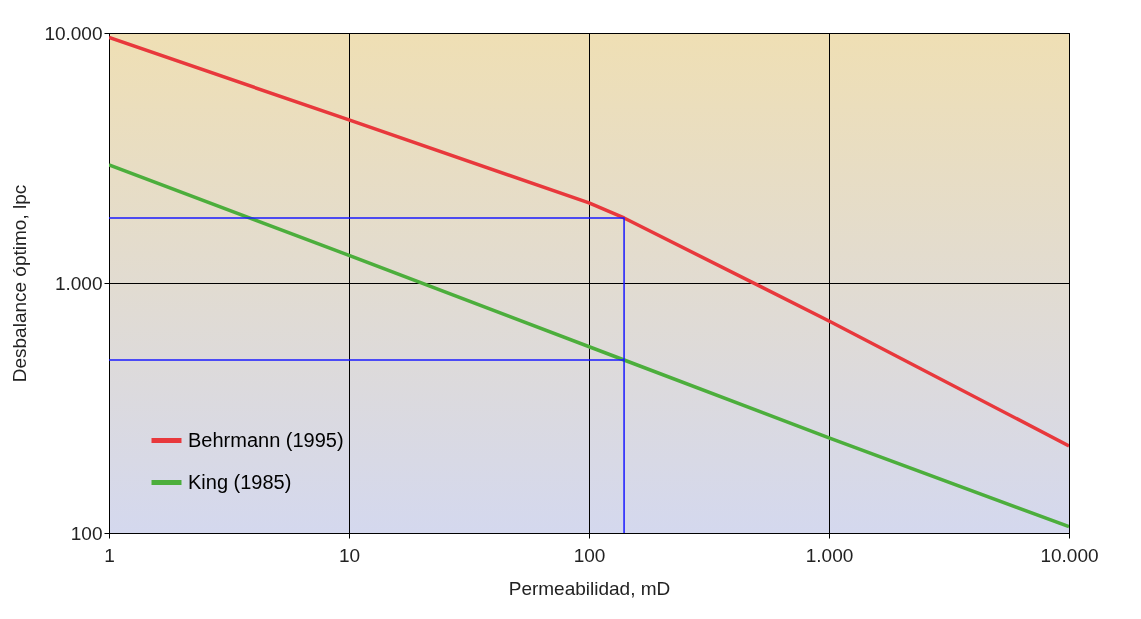 Image resolution: width=1141 pixels, height=619 pixels. What do you see at coordinates (240, 481) in the screenshot?
I see `legend-label: King (1985)` at bounding box center [240, 481].